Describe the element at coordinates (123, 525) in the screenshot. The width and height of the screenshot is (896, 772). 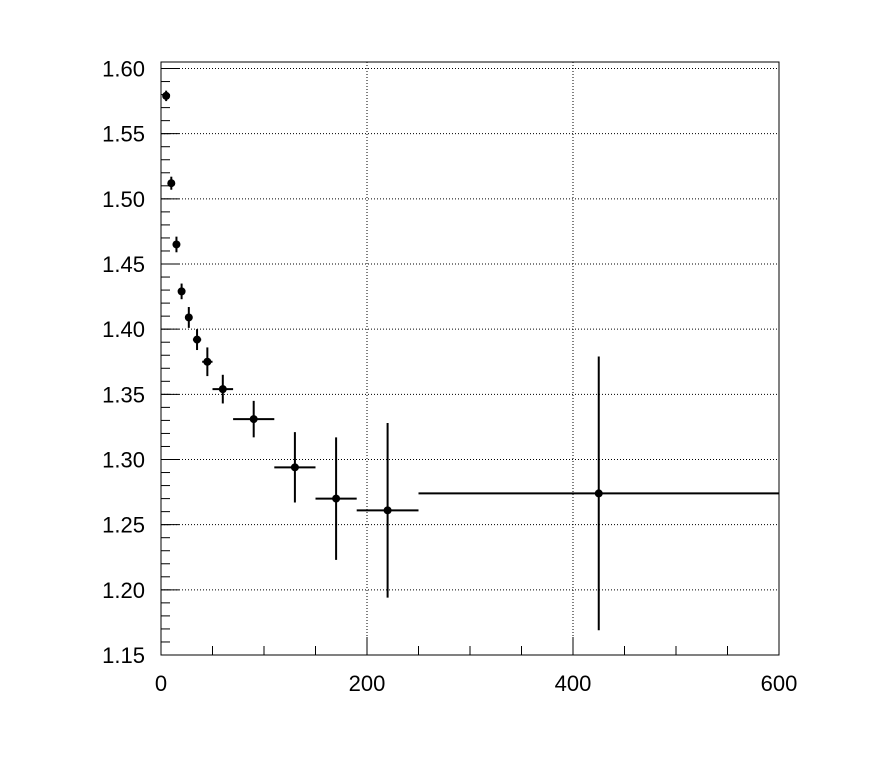
I see `y-tick-label: 1.25` at that location.